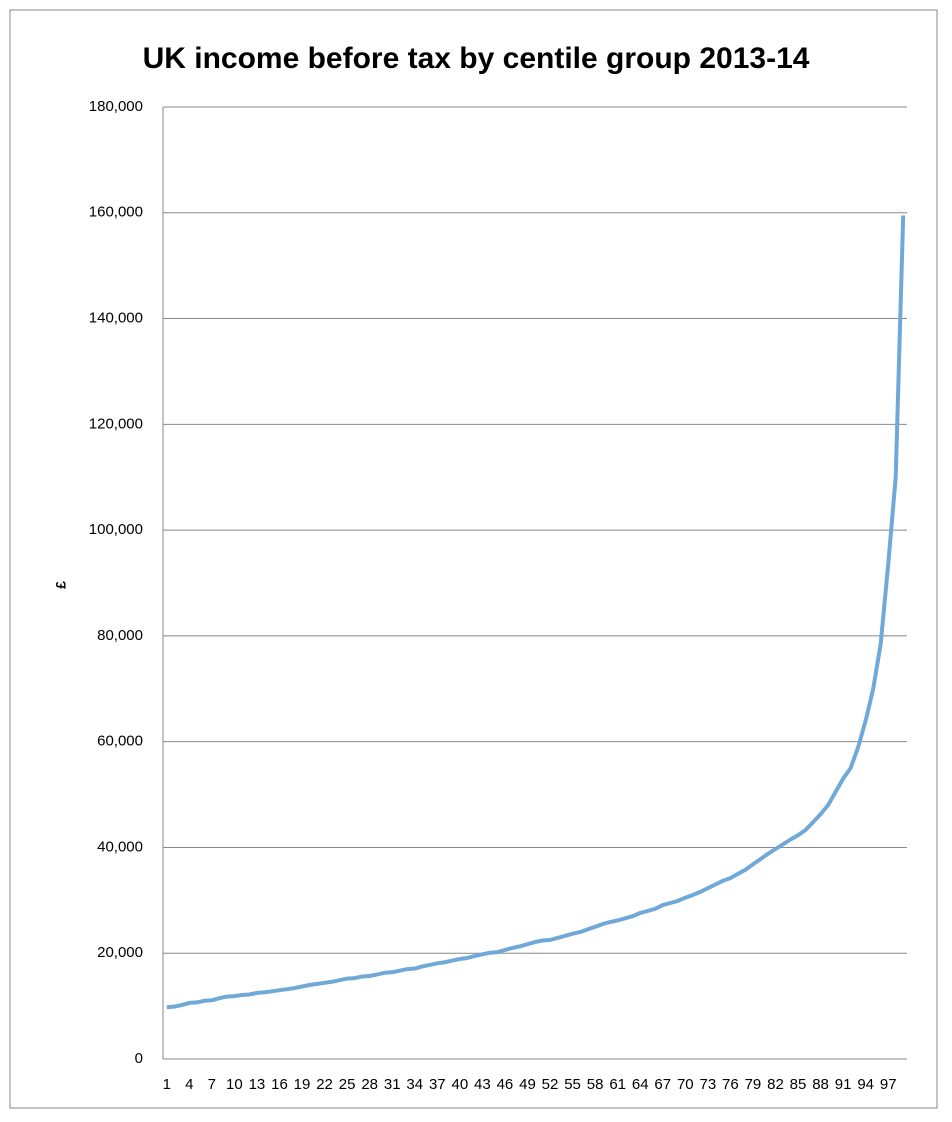 This screenshot has width=952, height=1122. Describe the element at coordinates (120, 741) in the screenshot. I see `y-tick-label: 60,000` at that location.